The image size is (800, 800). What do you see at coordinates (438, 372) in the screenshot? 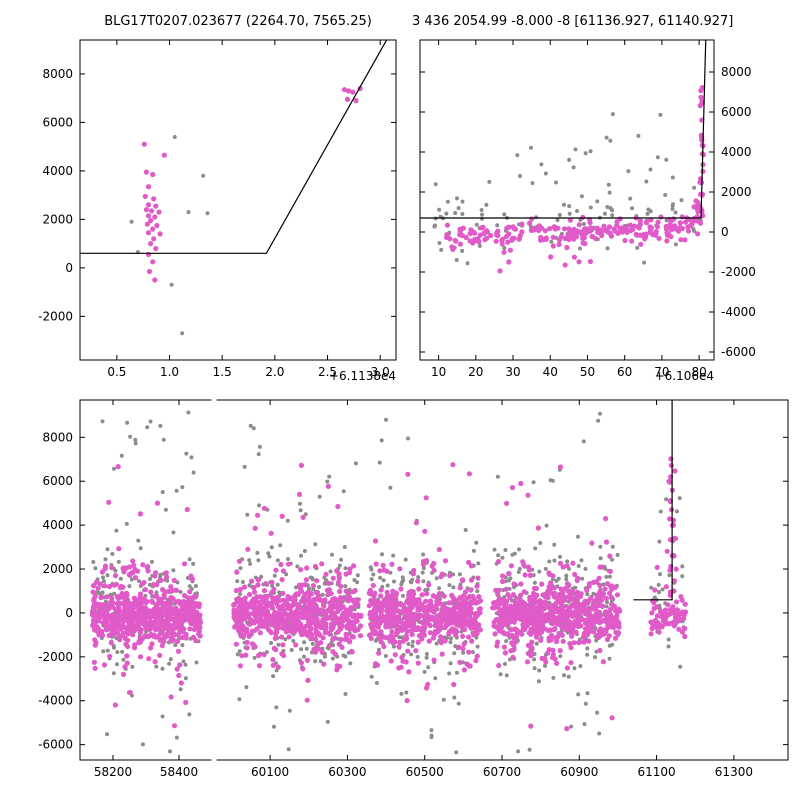
I see `x-tick-label: 10` at bounding box center [438, 372].